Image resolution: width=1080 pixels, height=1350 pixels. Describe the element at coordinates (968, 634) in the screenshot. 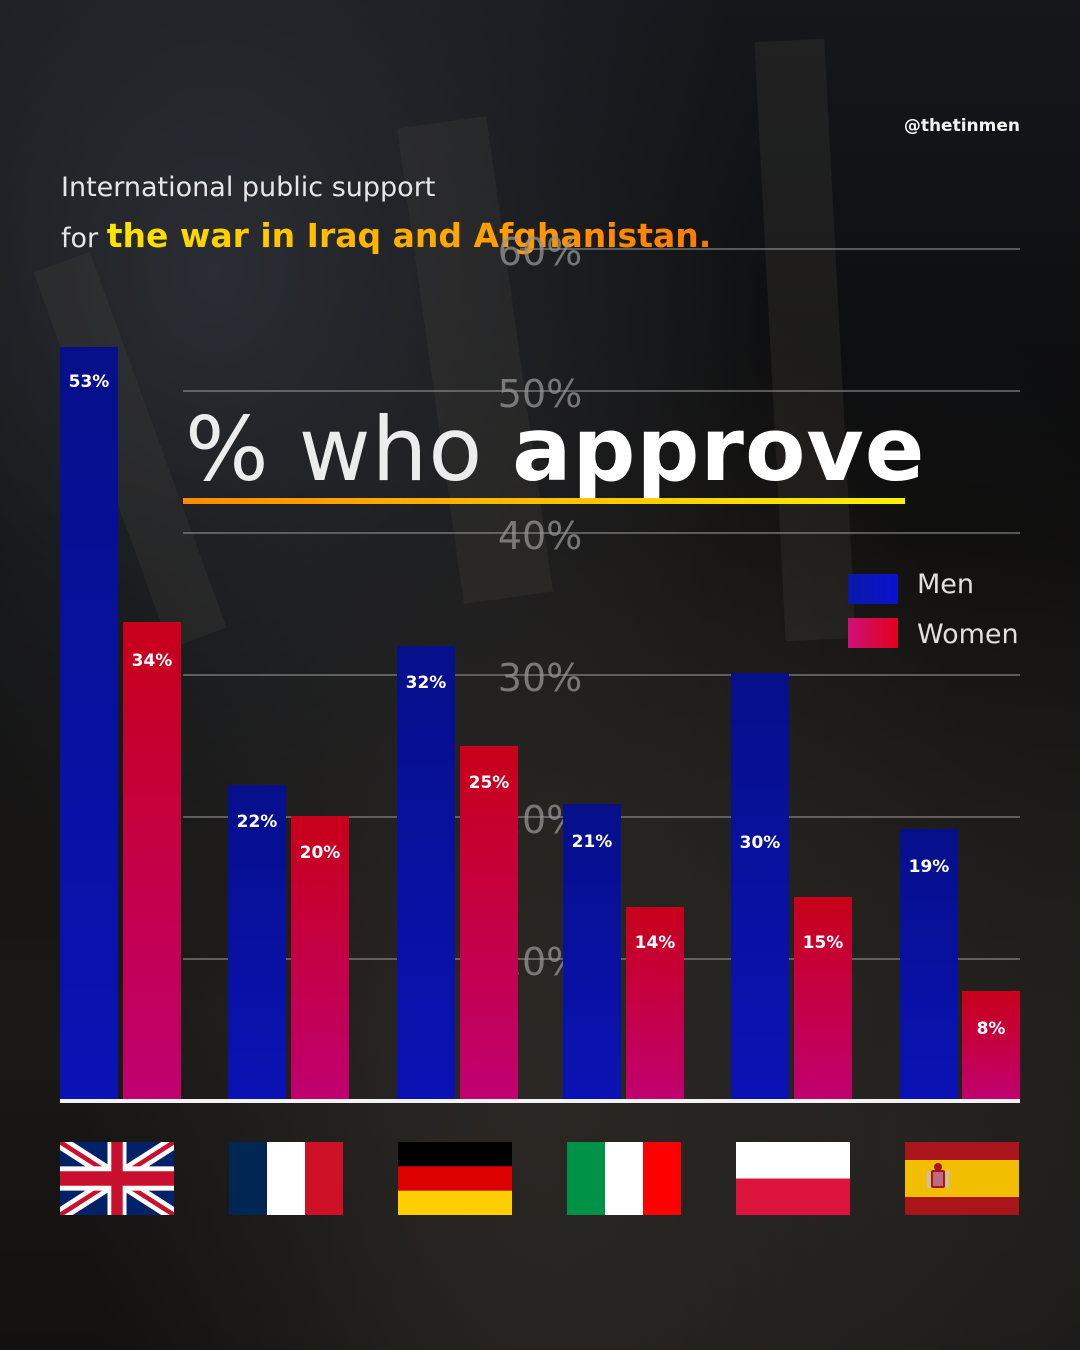

I see `legend-label-women: Women` at that location.